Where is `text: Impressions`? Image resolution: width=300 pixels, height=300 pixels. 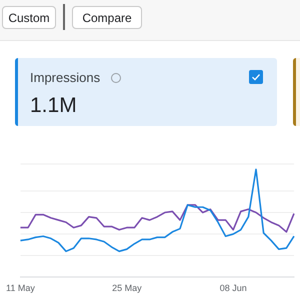 text: Impressions is located at coordinates (65, 77).